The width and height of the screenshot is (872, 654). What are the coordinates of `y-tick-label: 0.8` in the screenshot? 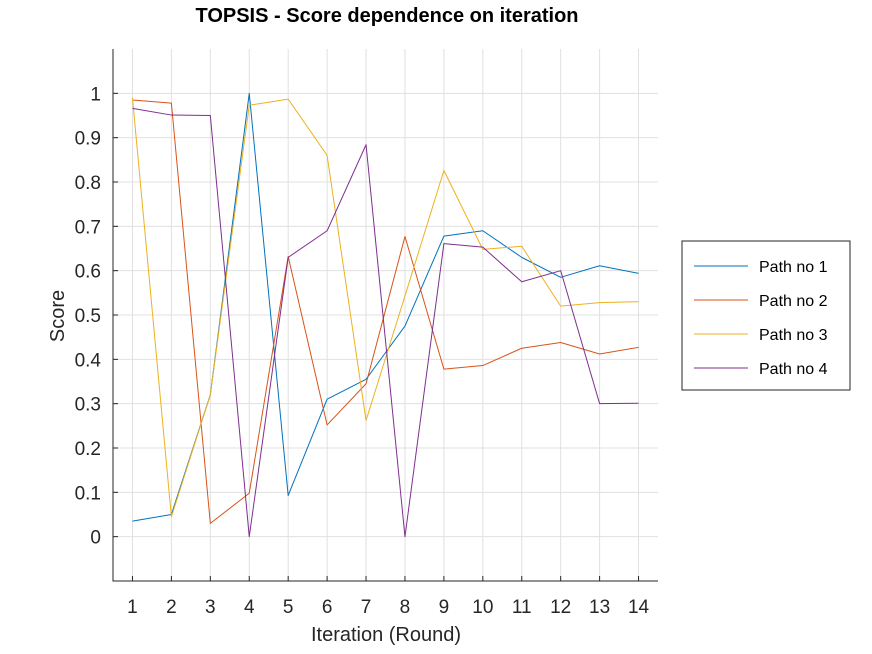 It's located at (88, 183).